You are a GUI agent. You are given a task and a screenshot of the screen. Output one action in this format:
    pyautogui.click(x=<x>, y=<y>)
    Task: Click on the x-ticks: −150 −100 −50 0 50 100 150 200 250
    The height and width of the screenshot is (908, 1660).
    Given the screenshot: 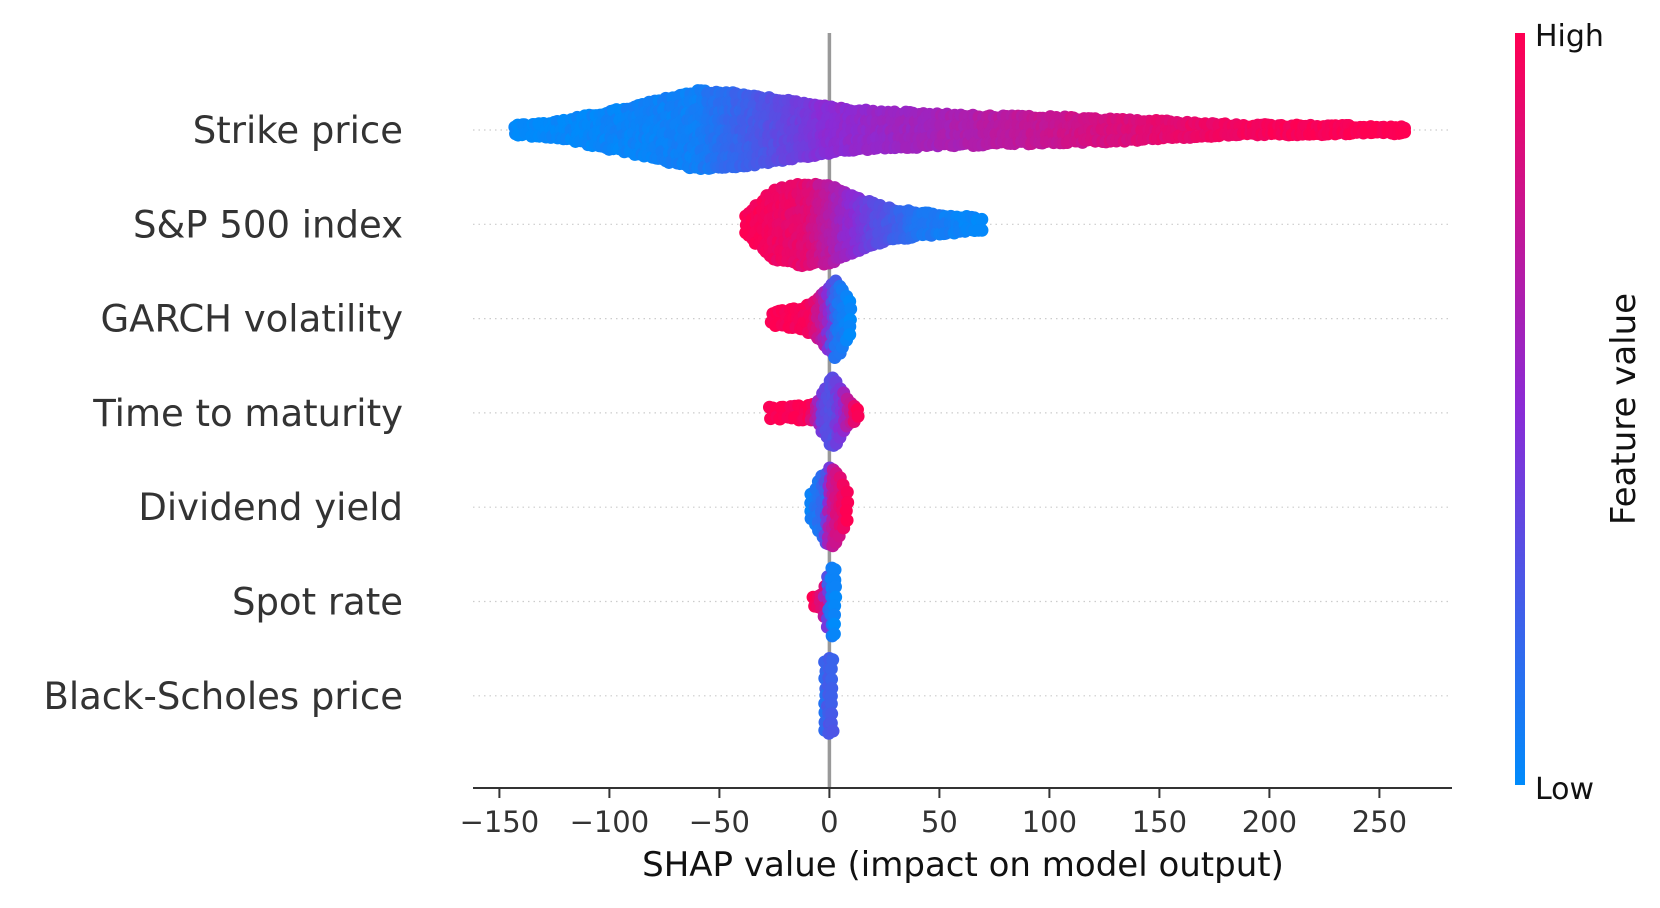 What is the action you would take?
    pyautogui.click(x=933, y=813)
    